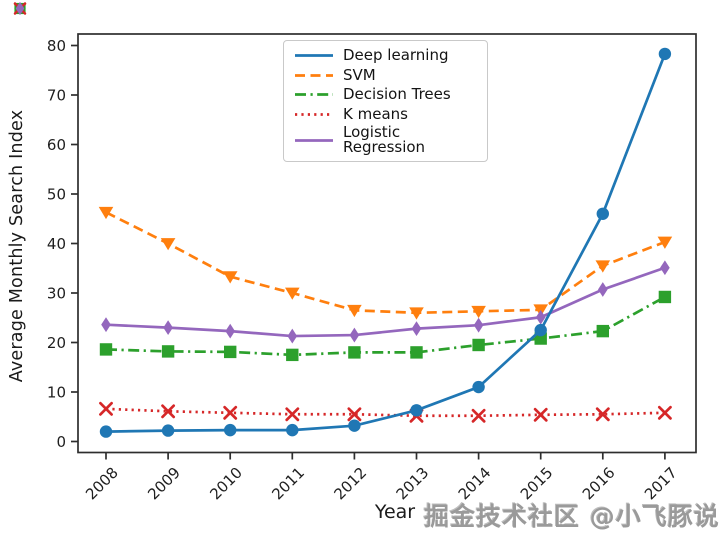  I want to click on y-tick-label: 80, so click(56, 46).